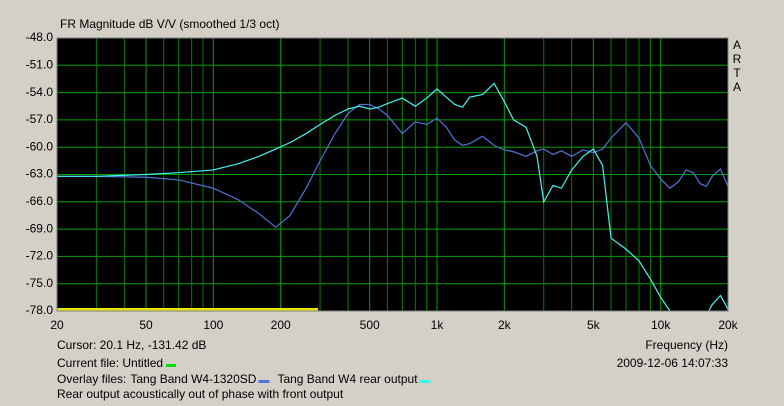 Image resolution: width=784 pixels, height=406 pixels. What do you see at coordinates (193, 379) in the screenshot?
I see `legend-label: Tang Band W4-1320SD` at bounding box center [193, 379].